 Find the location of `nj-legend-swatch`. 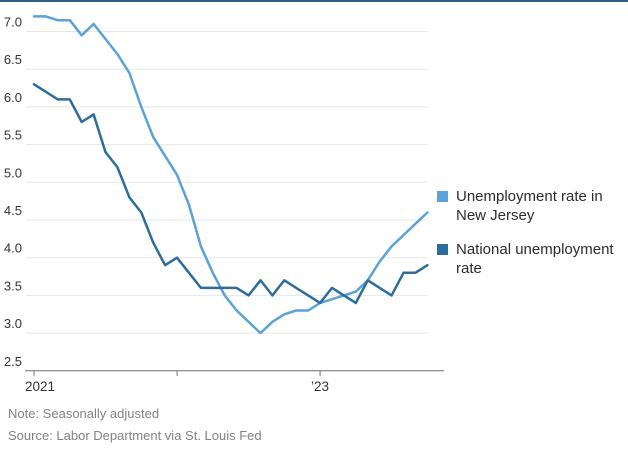

nj-legend-swatch is located at coordinates (442, 196).